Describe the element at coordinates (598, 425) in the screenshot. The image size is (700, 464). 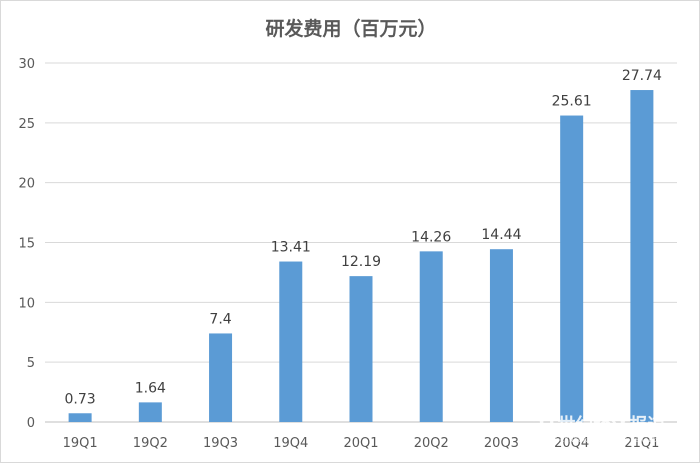
I see `watermark-text: 21世纪经济报道` at that location.